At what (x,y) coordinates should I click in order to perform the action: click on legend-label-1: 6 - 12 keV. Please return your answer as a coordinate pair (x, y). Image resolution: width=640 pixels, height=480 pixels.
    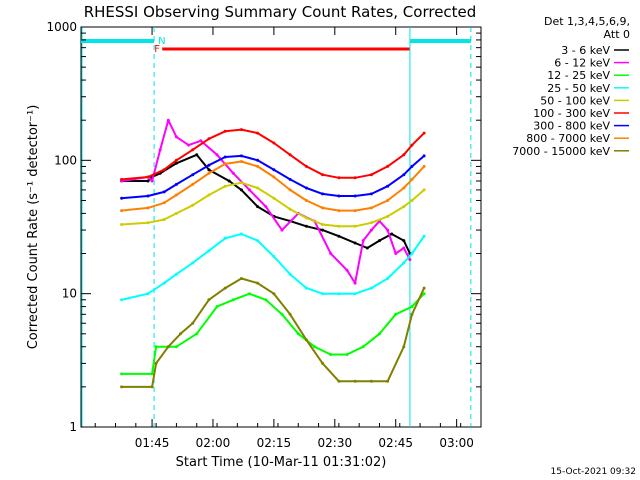
    Looking at the image, I should click on (582, 63).